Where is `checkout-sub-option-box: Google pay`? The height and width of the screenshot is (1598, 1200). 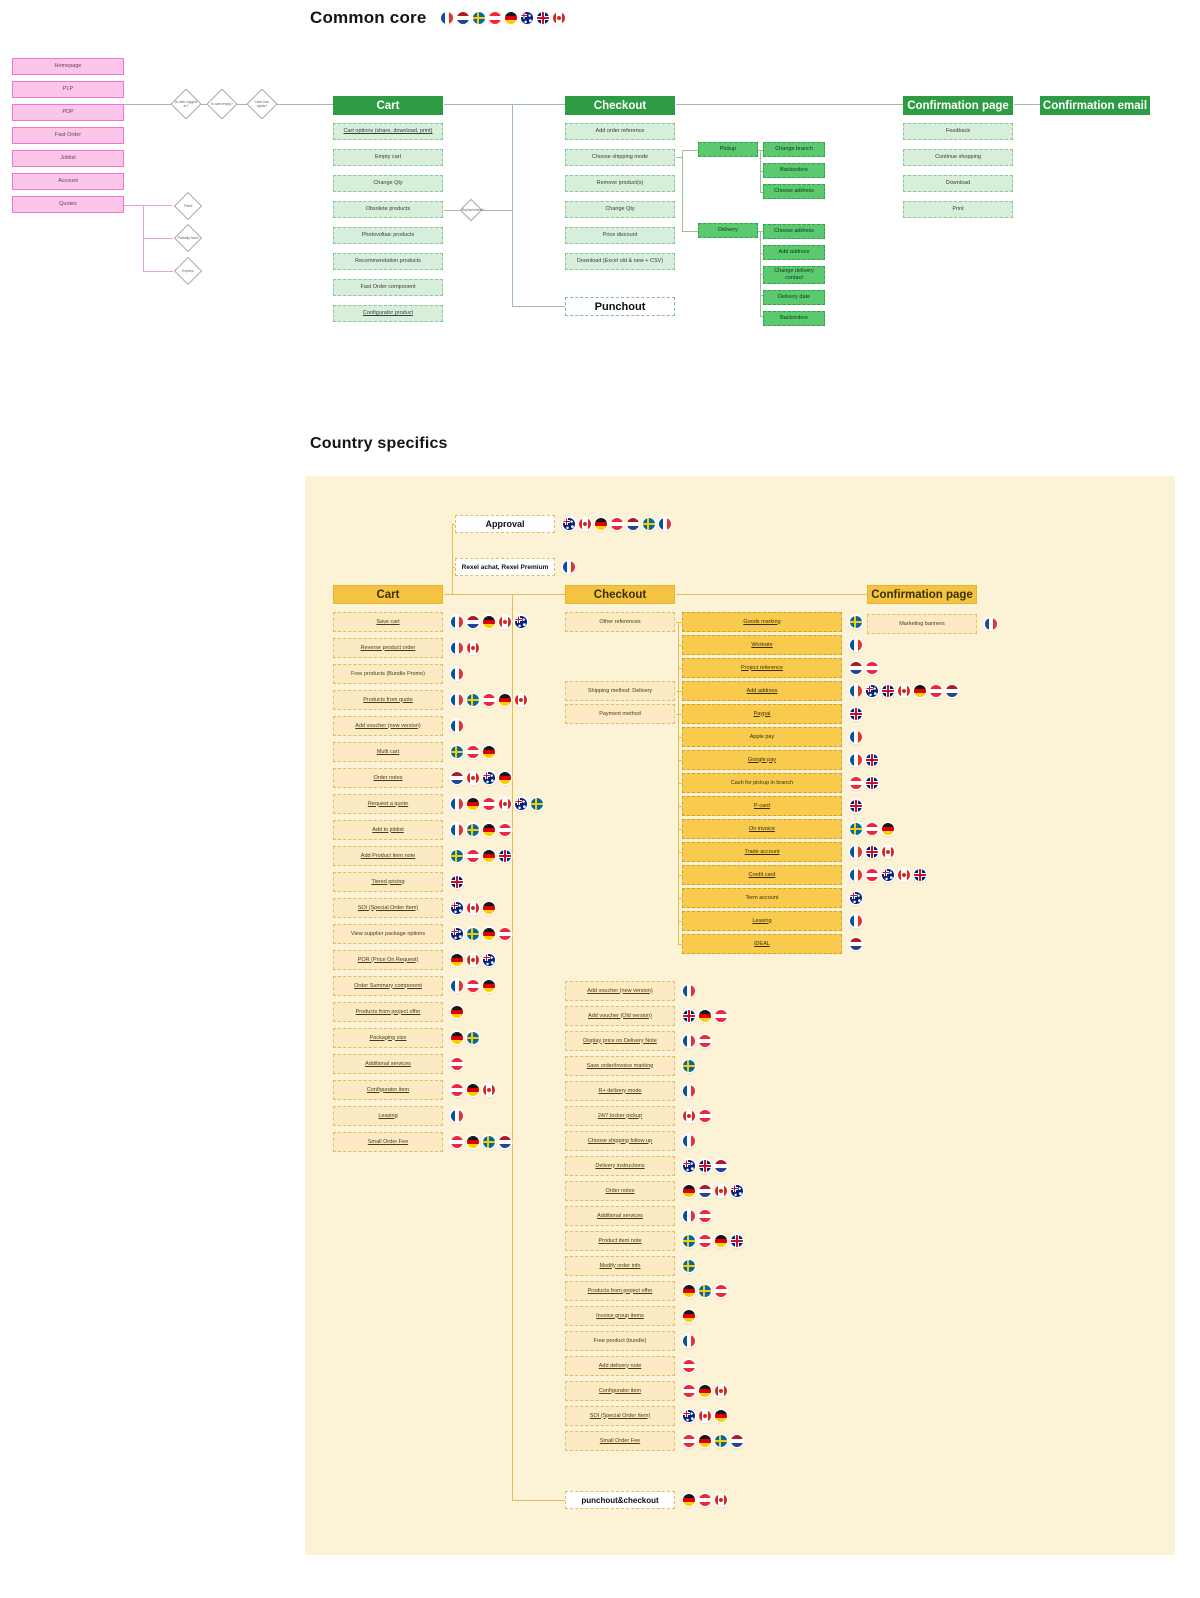 checkout-sub-option-box: Google pay is located at coordinates (762, 760).